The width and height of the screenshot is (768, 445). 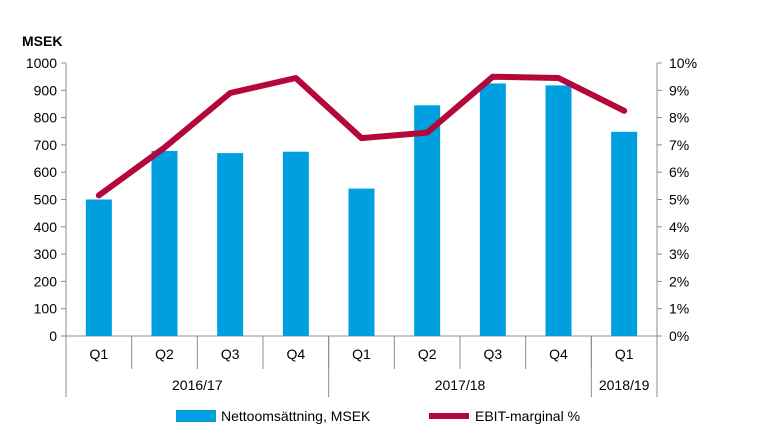 I want to click on left-tick-label: 800, so click(x=46, y=118).